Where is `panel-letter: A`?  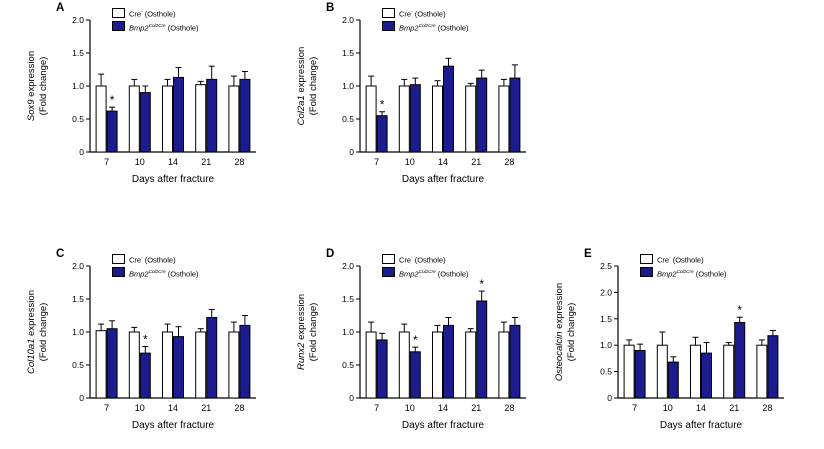
panel-letter: A is located at coordinates (60, 8).